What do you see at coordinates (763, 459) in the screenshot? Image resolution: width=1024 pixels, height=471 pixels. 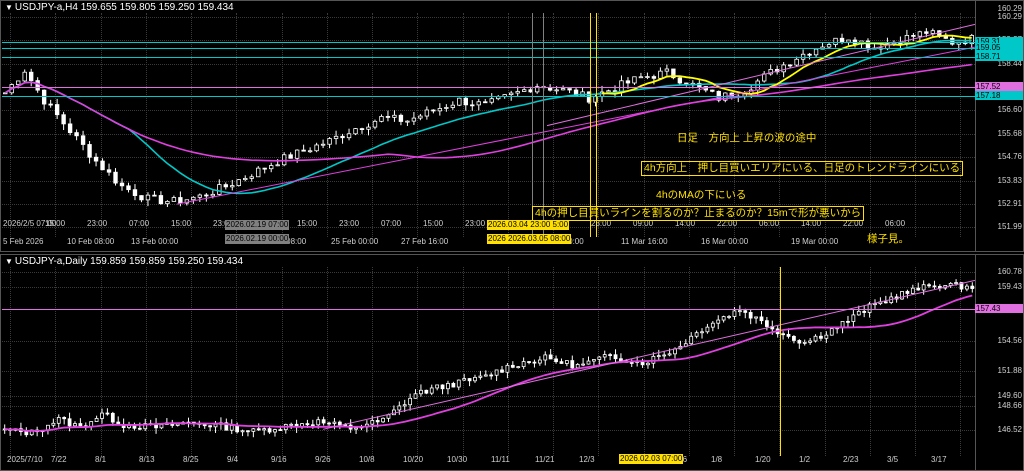 I see `x-axis-tick-daily: 1/20` at bounding box center [763, 459].